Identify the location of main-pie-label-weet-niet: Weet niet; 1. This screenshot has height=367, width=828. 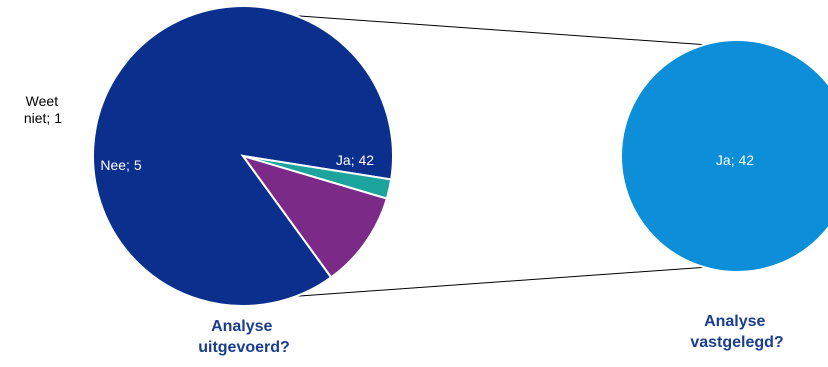
(43, 109).